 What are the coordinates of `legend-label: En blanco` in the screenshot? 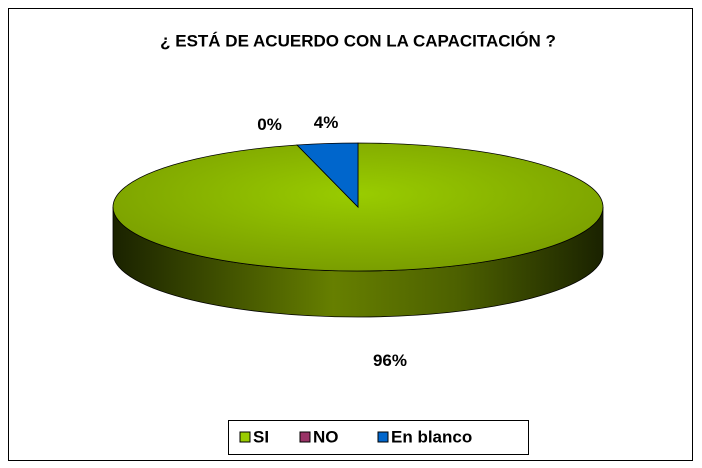 It's located at (431, 436).